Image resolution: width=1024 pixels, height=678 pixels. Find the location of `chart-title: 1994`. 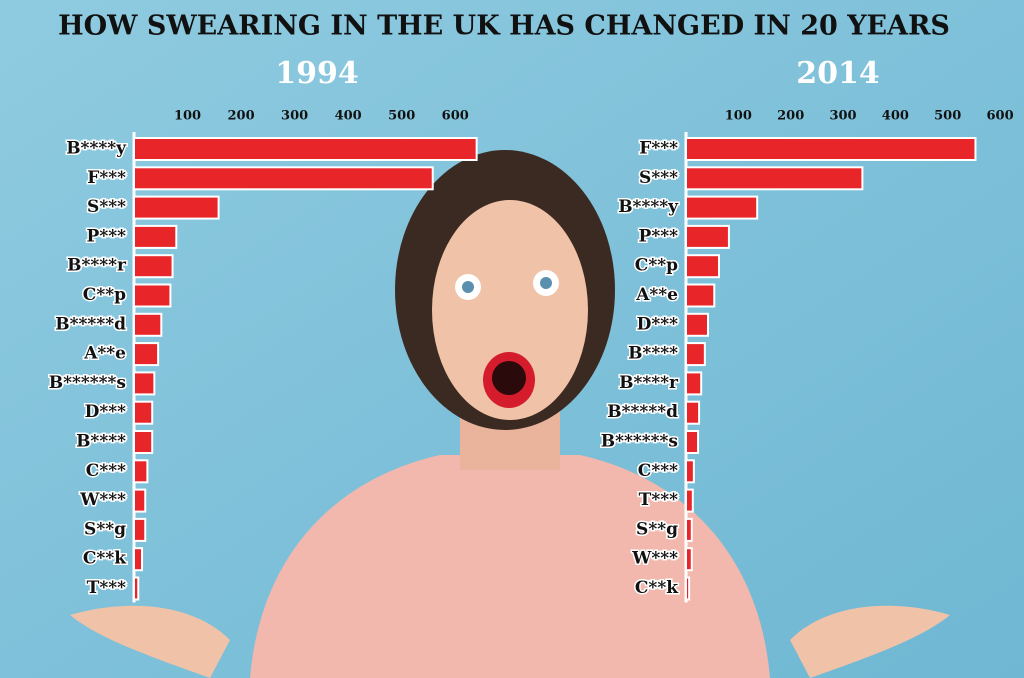

chart-title: 1994 is located at coordinates (317, 73).